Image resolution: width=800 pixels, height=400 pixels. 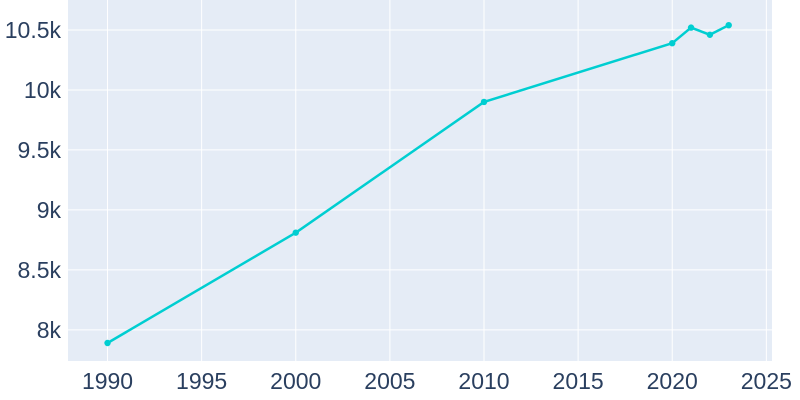 What do you see at coordinates (389, 381) in the screenshot?
I see `x-tick-label: 2005` at bounding box center [389, 381].